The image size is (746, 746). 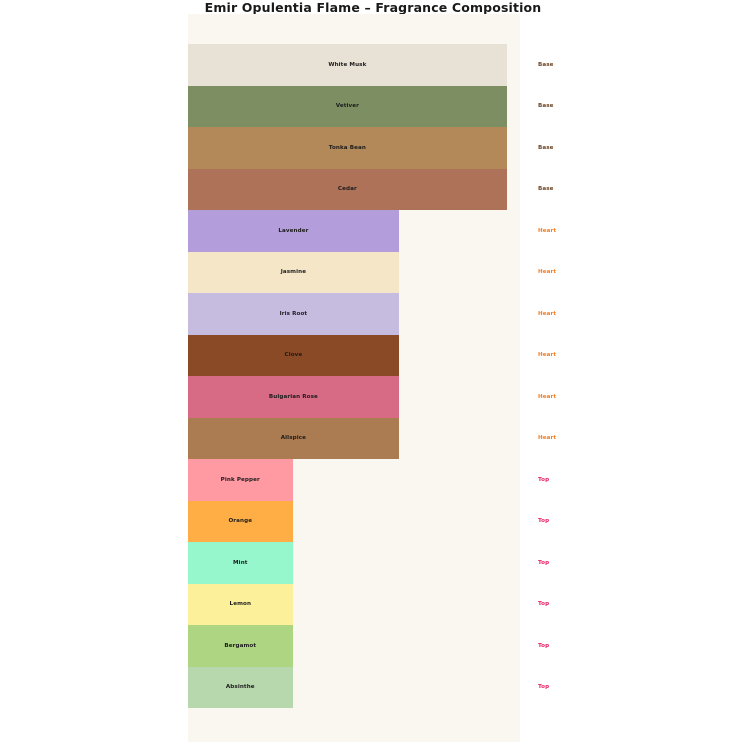 I want to click on bar-row: Iris Root, so click(x=354, y=314).